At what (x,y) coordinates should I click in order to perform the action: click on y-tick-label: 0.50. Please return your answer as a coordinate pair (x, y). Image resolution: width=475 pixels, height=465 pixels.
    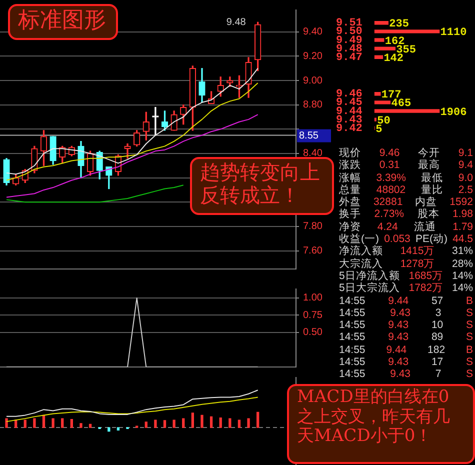
    Looking at the image, I should click on (313, 332).